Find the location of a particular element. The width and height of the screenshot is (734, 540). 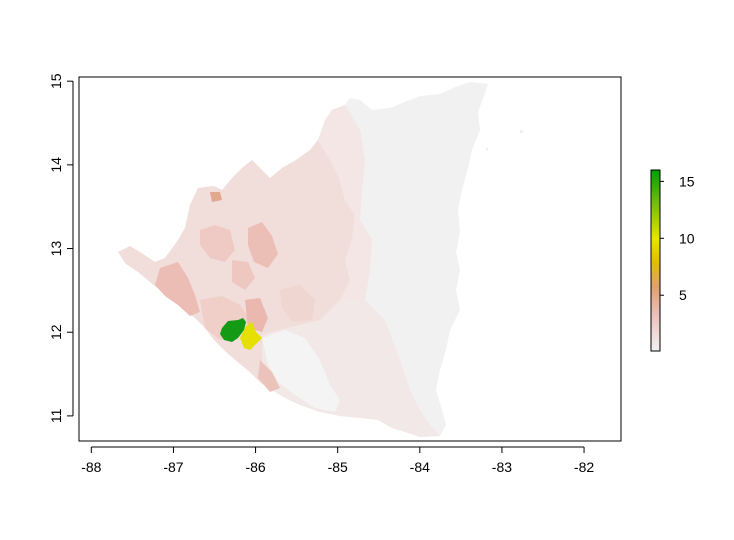

legend-ticks: 5 10 15 is located at coordinates (677, 238).